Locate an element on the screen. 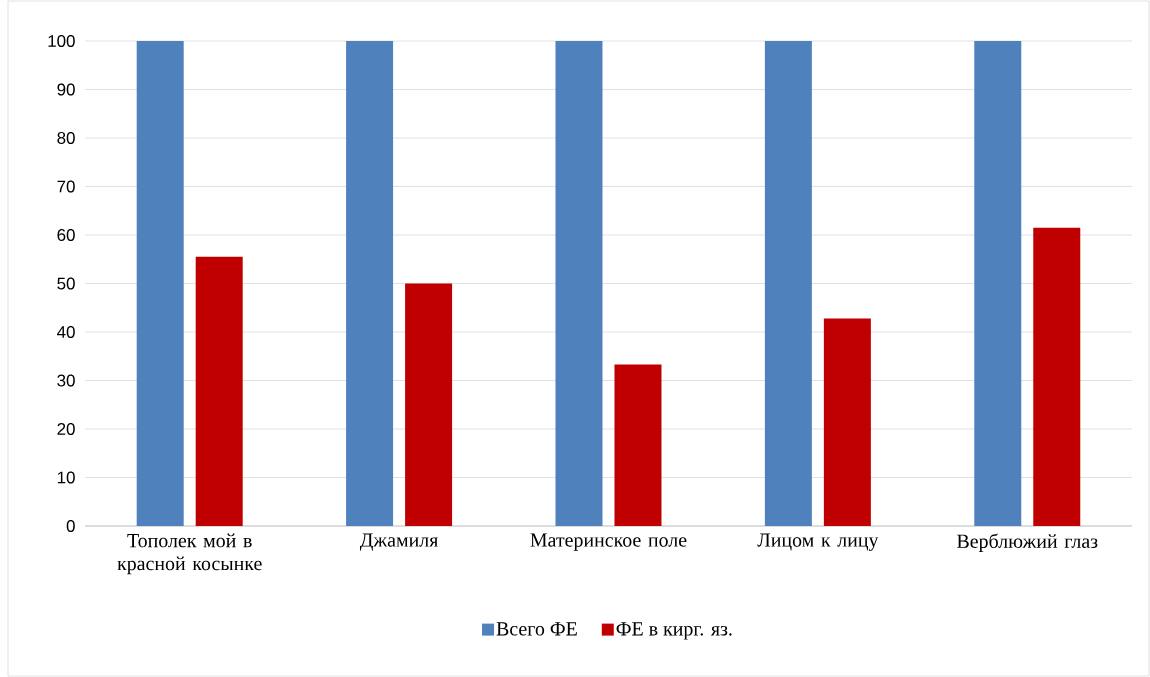  y-tick-label: 10 is located at coordinates (66, 477).